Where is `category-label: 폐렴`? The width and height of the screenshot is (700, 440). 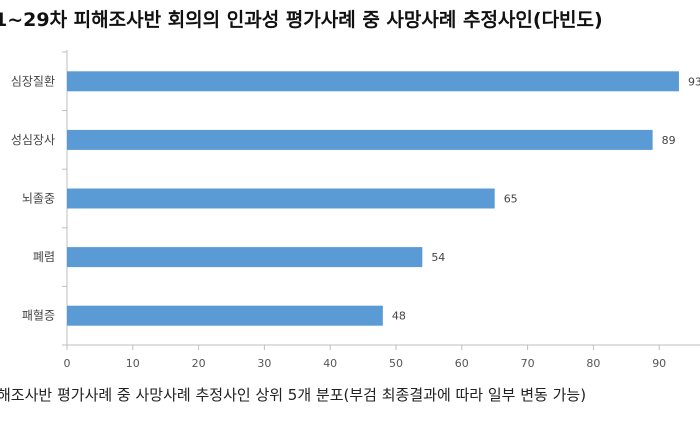 category-label: 폐렴 is located at coordinates (44, 257).